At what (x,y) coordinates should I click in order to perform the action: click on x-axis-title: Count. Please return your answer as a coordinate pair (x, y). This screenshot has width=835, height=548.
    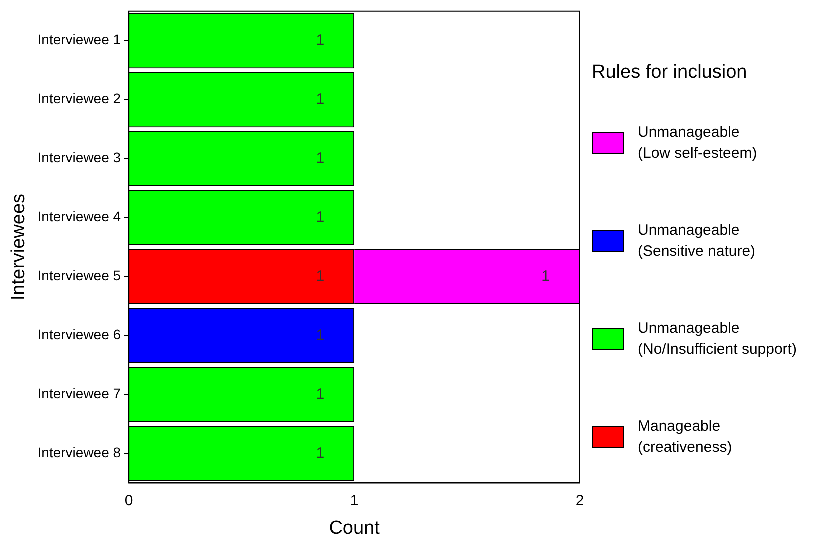
    Looking at the image, I should click on (355, 528).